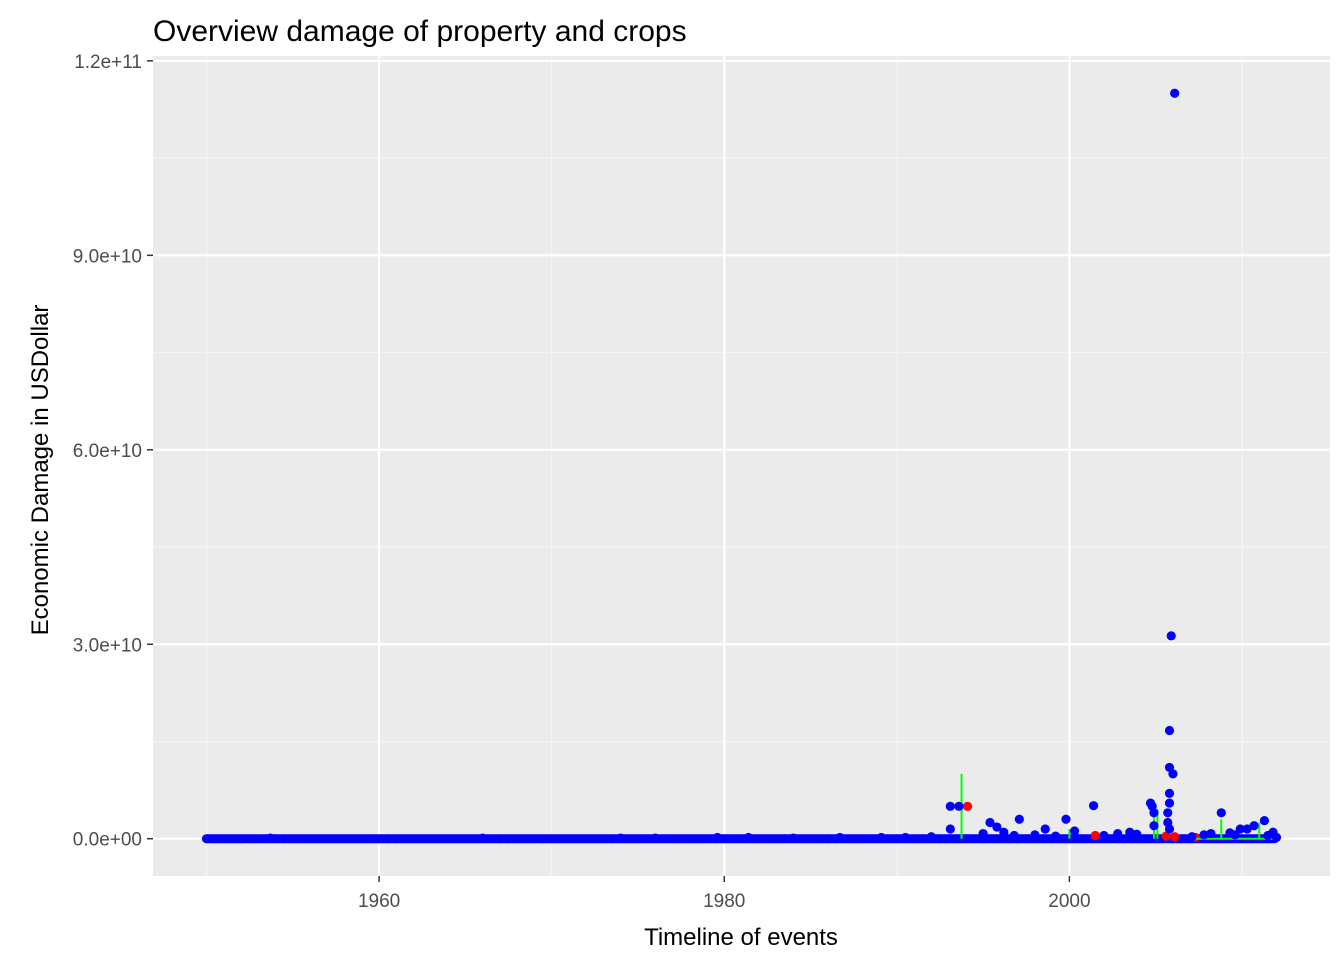 The image size is (1344, 960). Describe the element at coordinates (107, 256) in the screenshot. I see `y-tick-label: 9.0e+10` at that location.